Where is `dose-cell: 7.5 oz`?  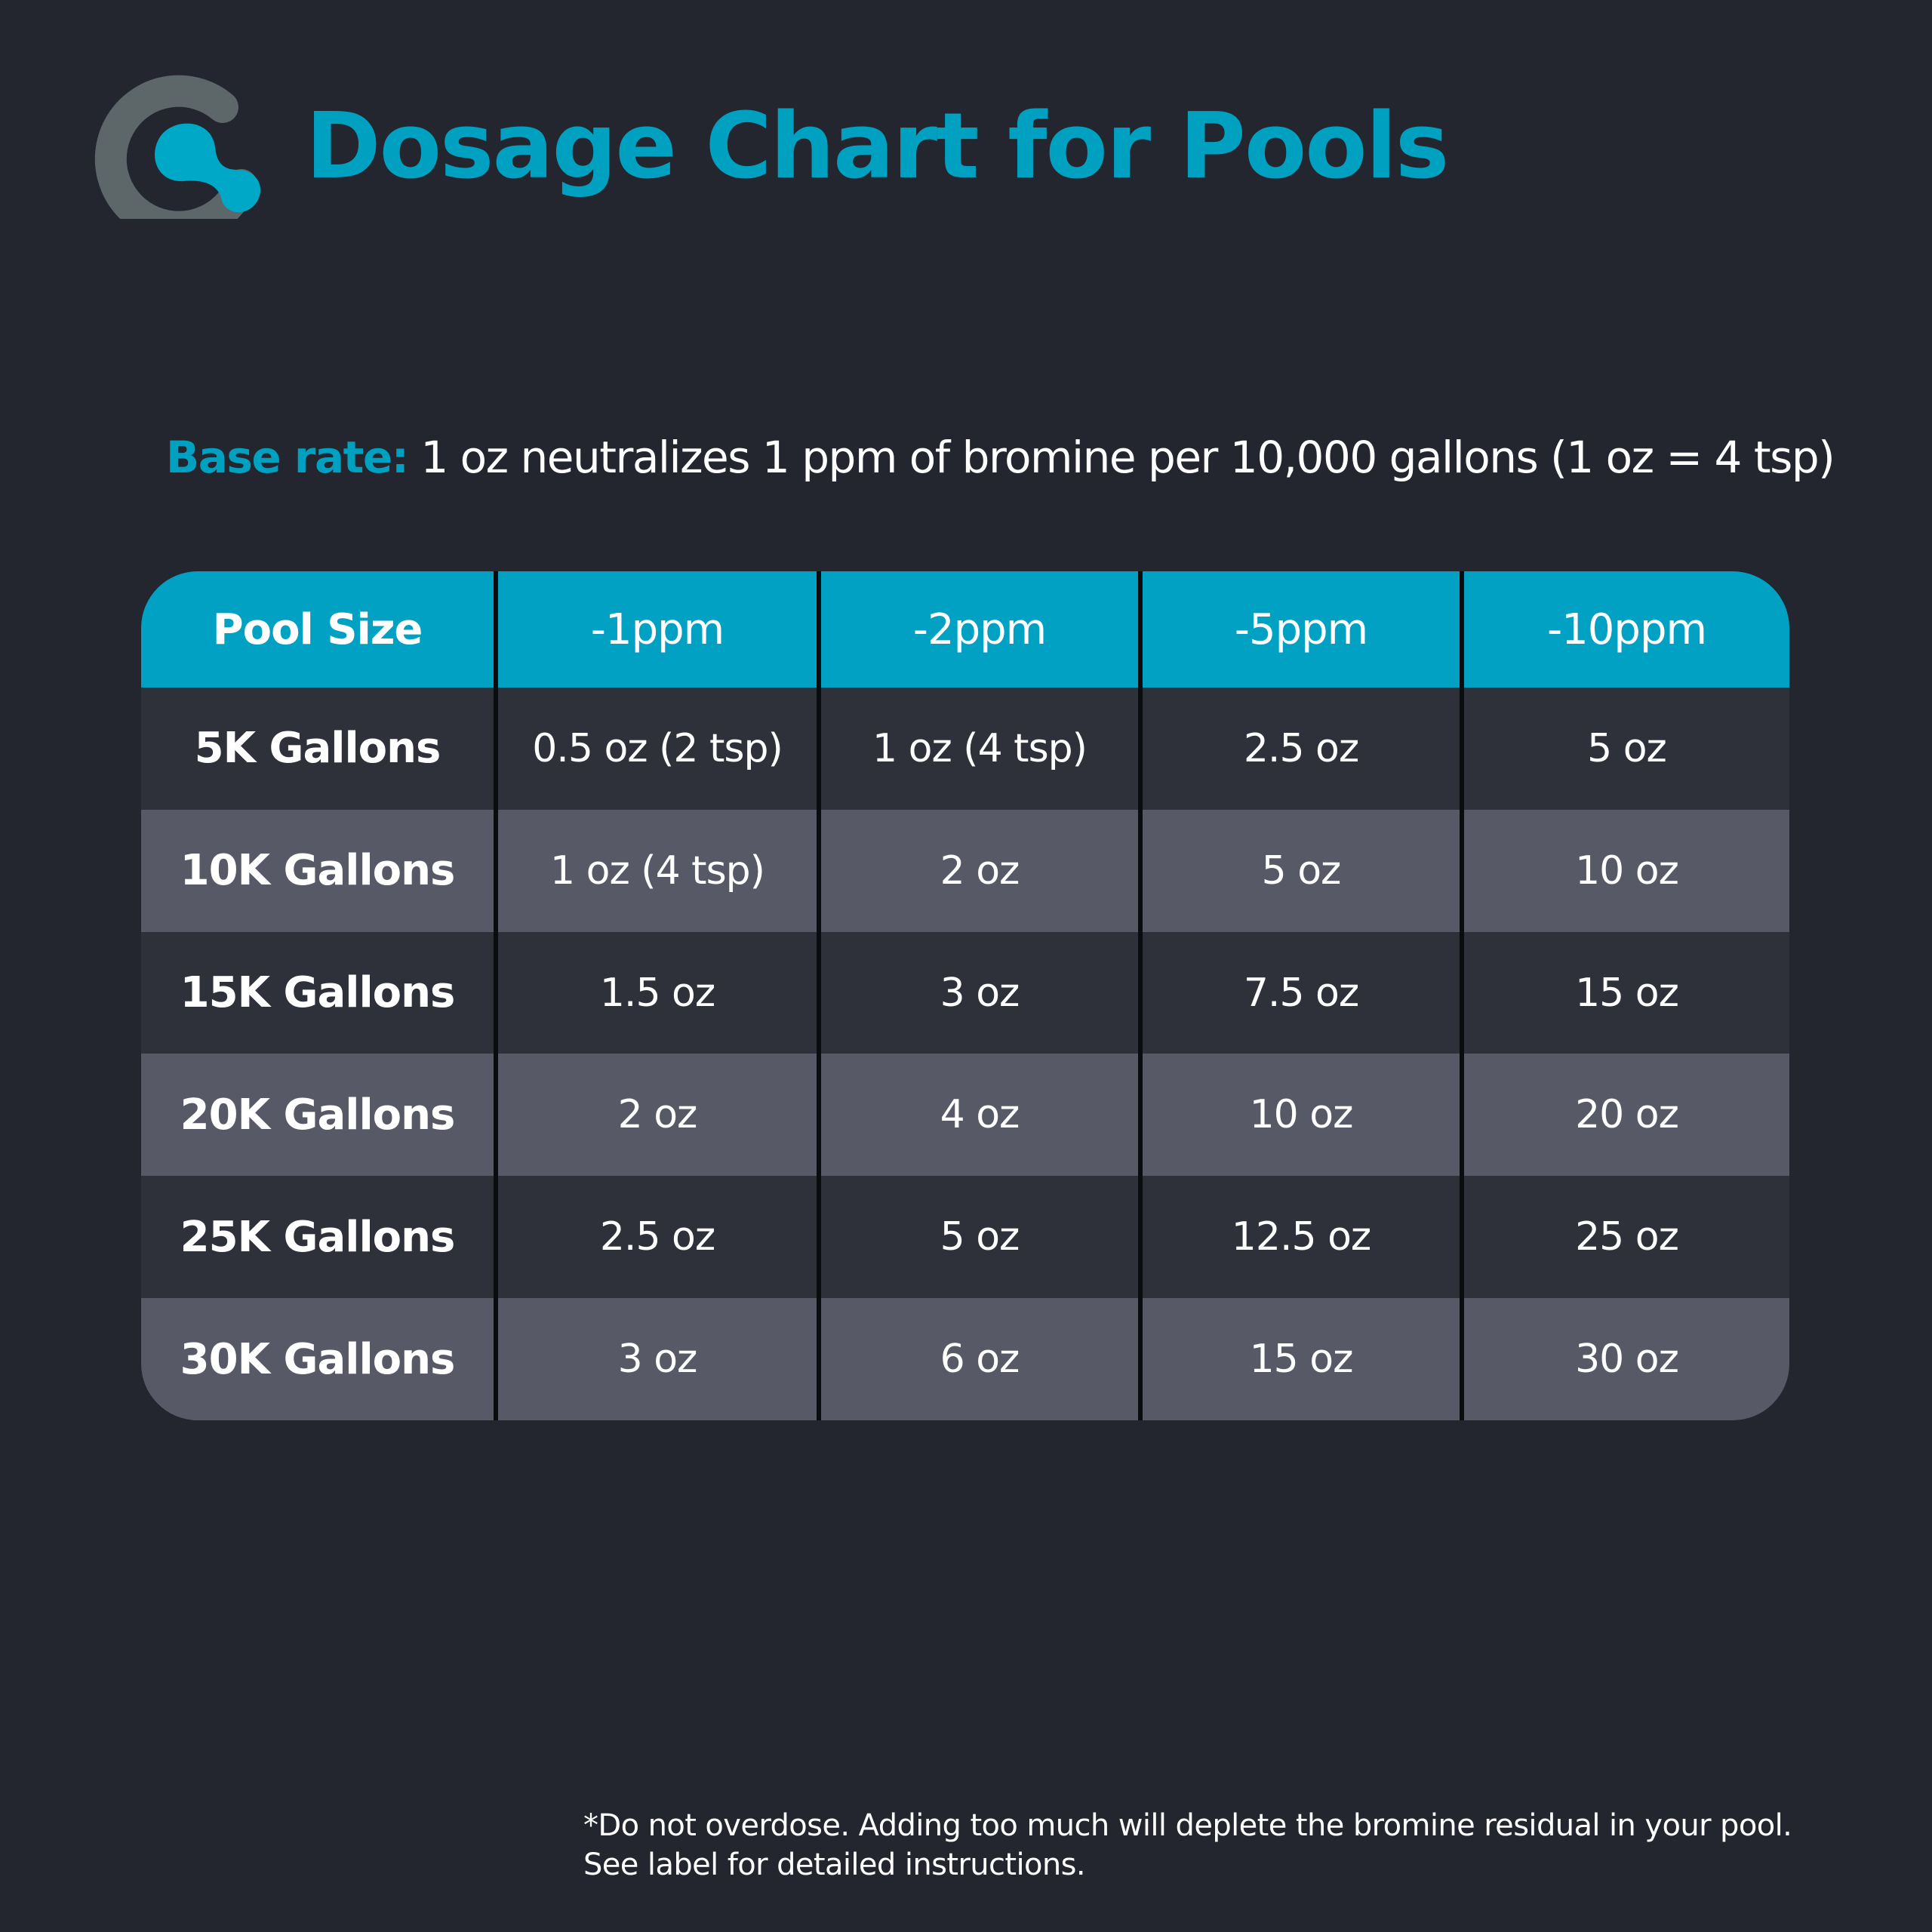 dose-cell: 7.5 oz is located at coordinates (1300, 992).